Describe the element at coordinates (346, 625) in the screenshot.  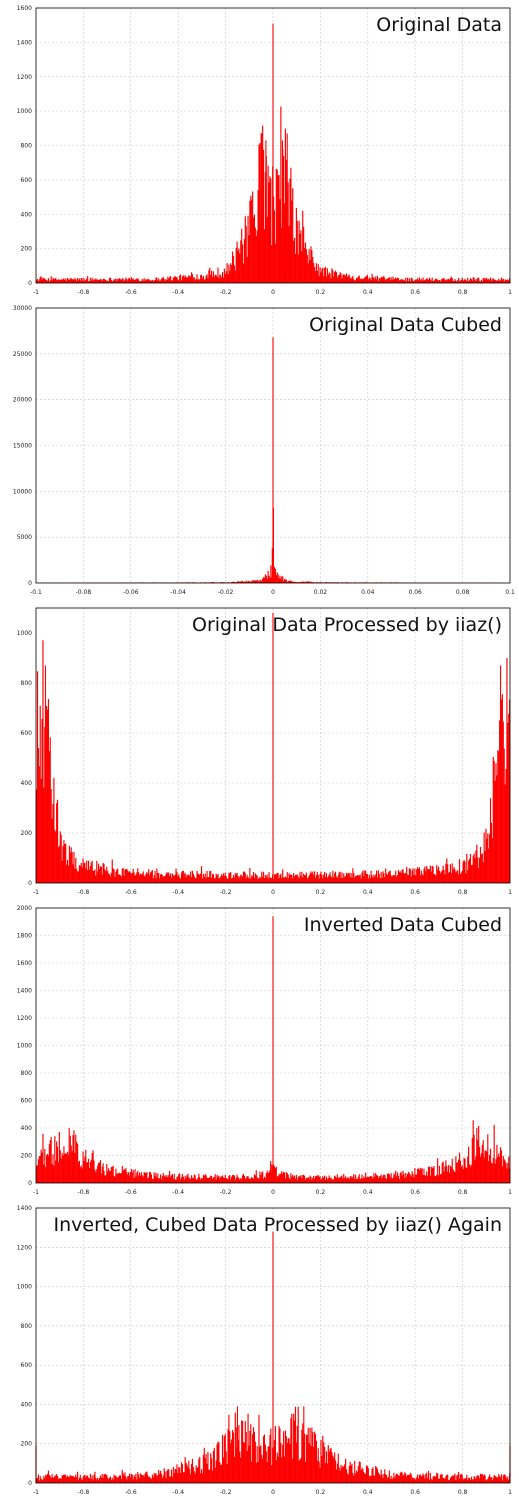
I see `chart-title: Original Data Processed by iiaz()` at that location.